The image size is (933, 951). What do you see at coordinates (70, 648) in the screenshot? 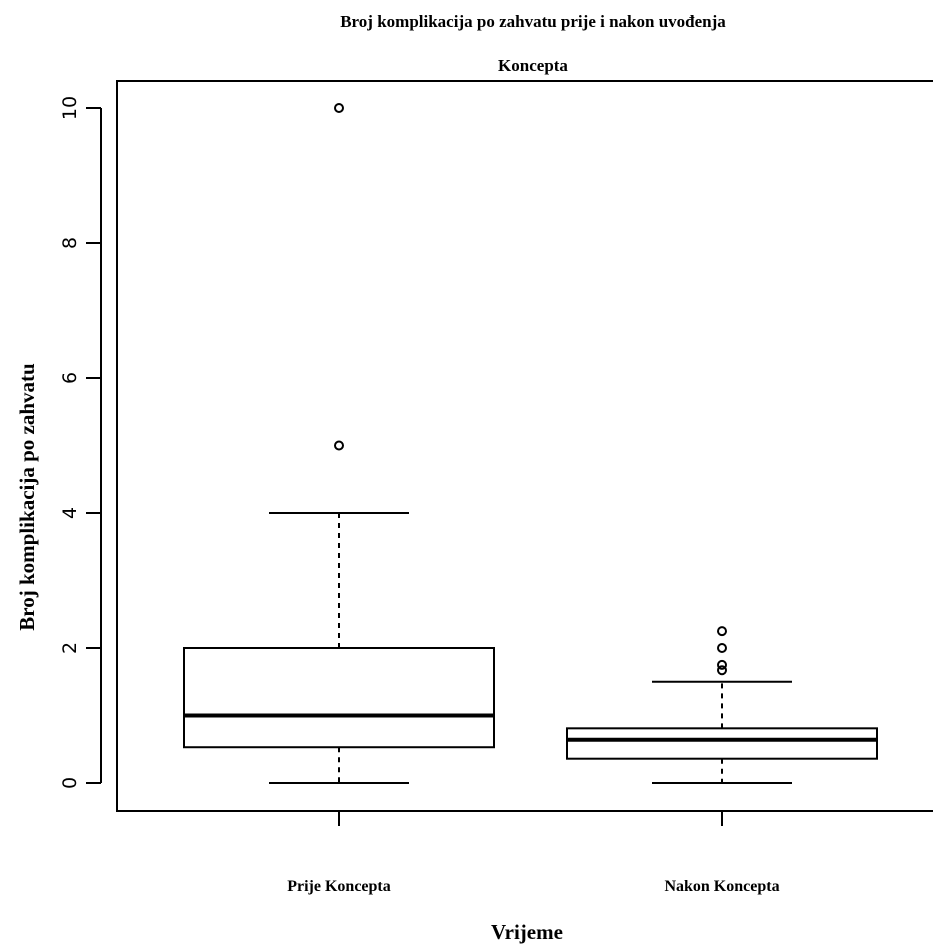
I see `y-tick-label: 2` at bounding box center [70, 648].